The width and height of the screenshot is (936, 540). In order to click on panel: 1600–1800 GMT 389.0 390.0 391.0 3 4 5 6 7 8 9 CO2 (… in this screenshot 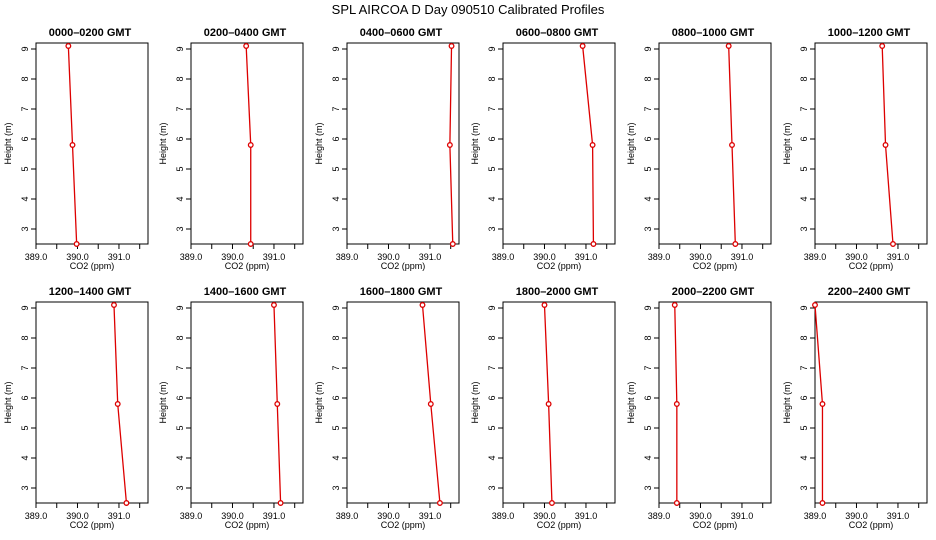, I will do `click(387, 408)`.